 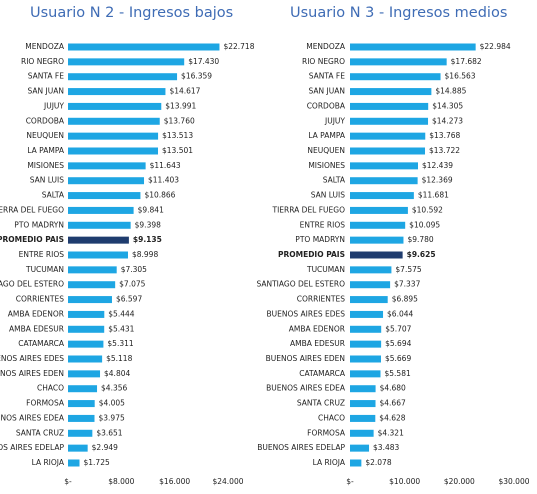 What do you see at coordinates (447, 105) in the screenshot?
I see `value-label: $14.305` at bounding box center [447, 105].